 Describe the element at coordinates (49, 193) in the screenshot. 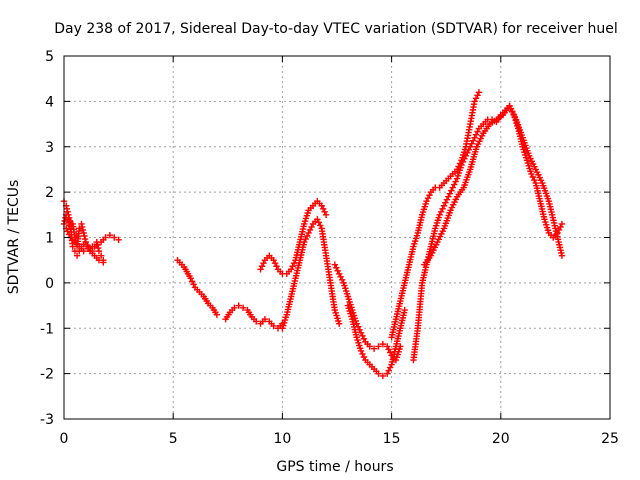

I see `y-tick-label: 2` at that location.